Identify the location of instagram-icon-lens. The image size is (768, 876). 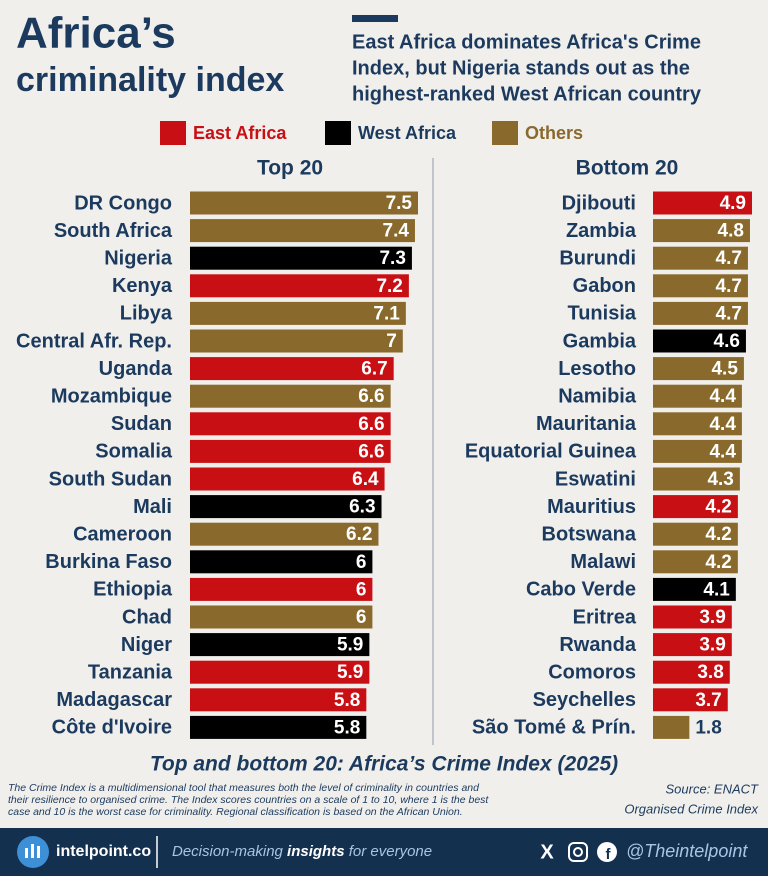
(578, 852).